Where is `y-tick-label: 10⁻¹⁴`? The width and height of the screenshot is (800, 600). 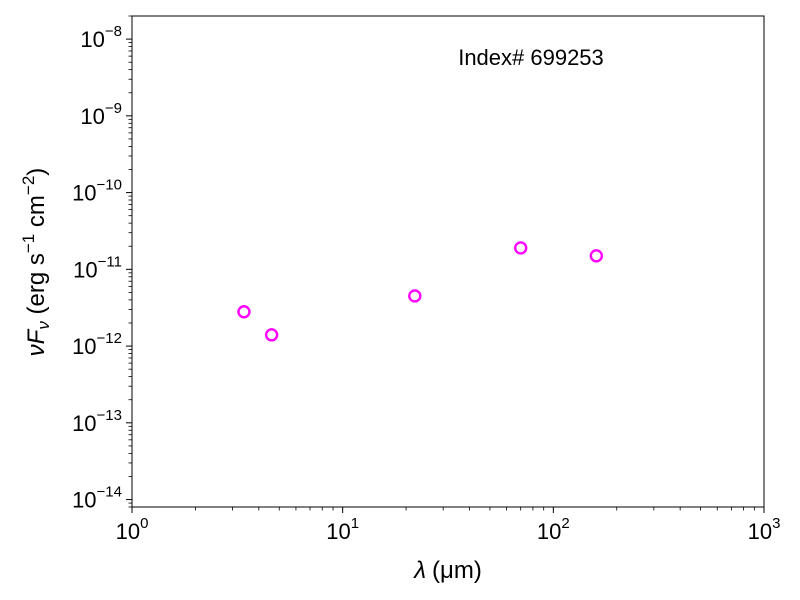 y-tick-label: 10⁻¹⁴ is located at coordinates (97, 498).